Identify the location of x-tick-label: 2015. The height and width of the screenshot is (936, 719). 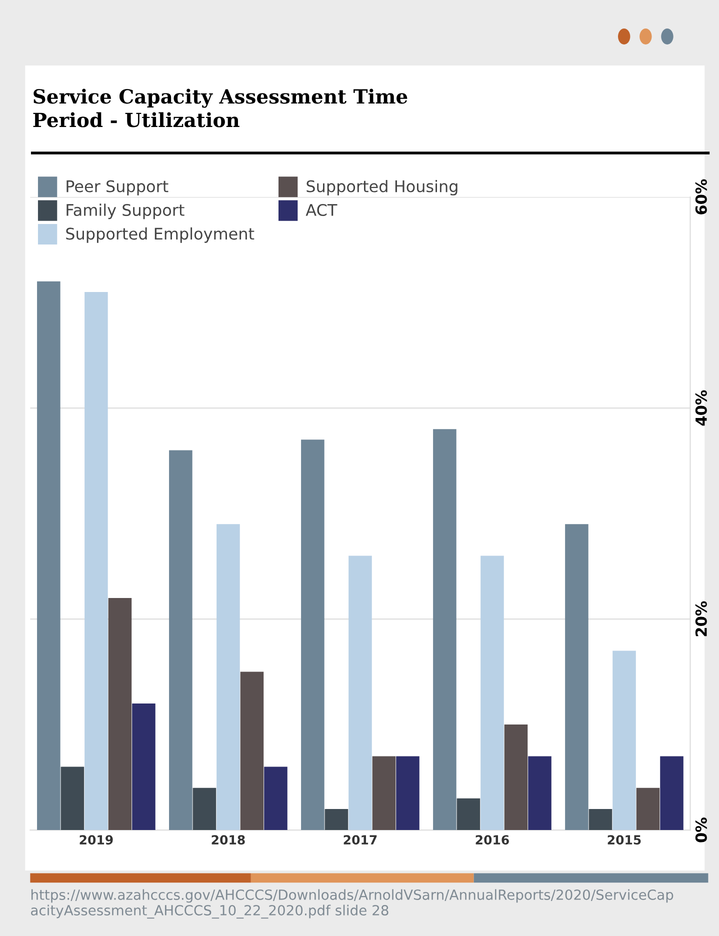
(624, 840).